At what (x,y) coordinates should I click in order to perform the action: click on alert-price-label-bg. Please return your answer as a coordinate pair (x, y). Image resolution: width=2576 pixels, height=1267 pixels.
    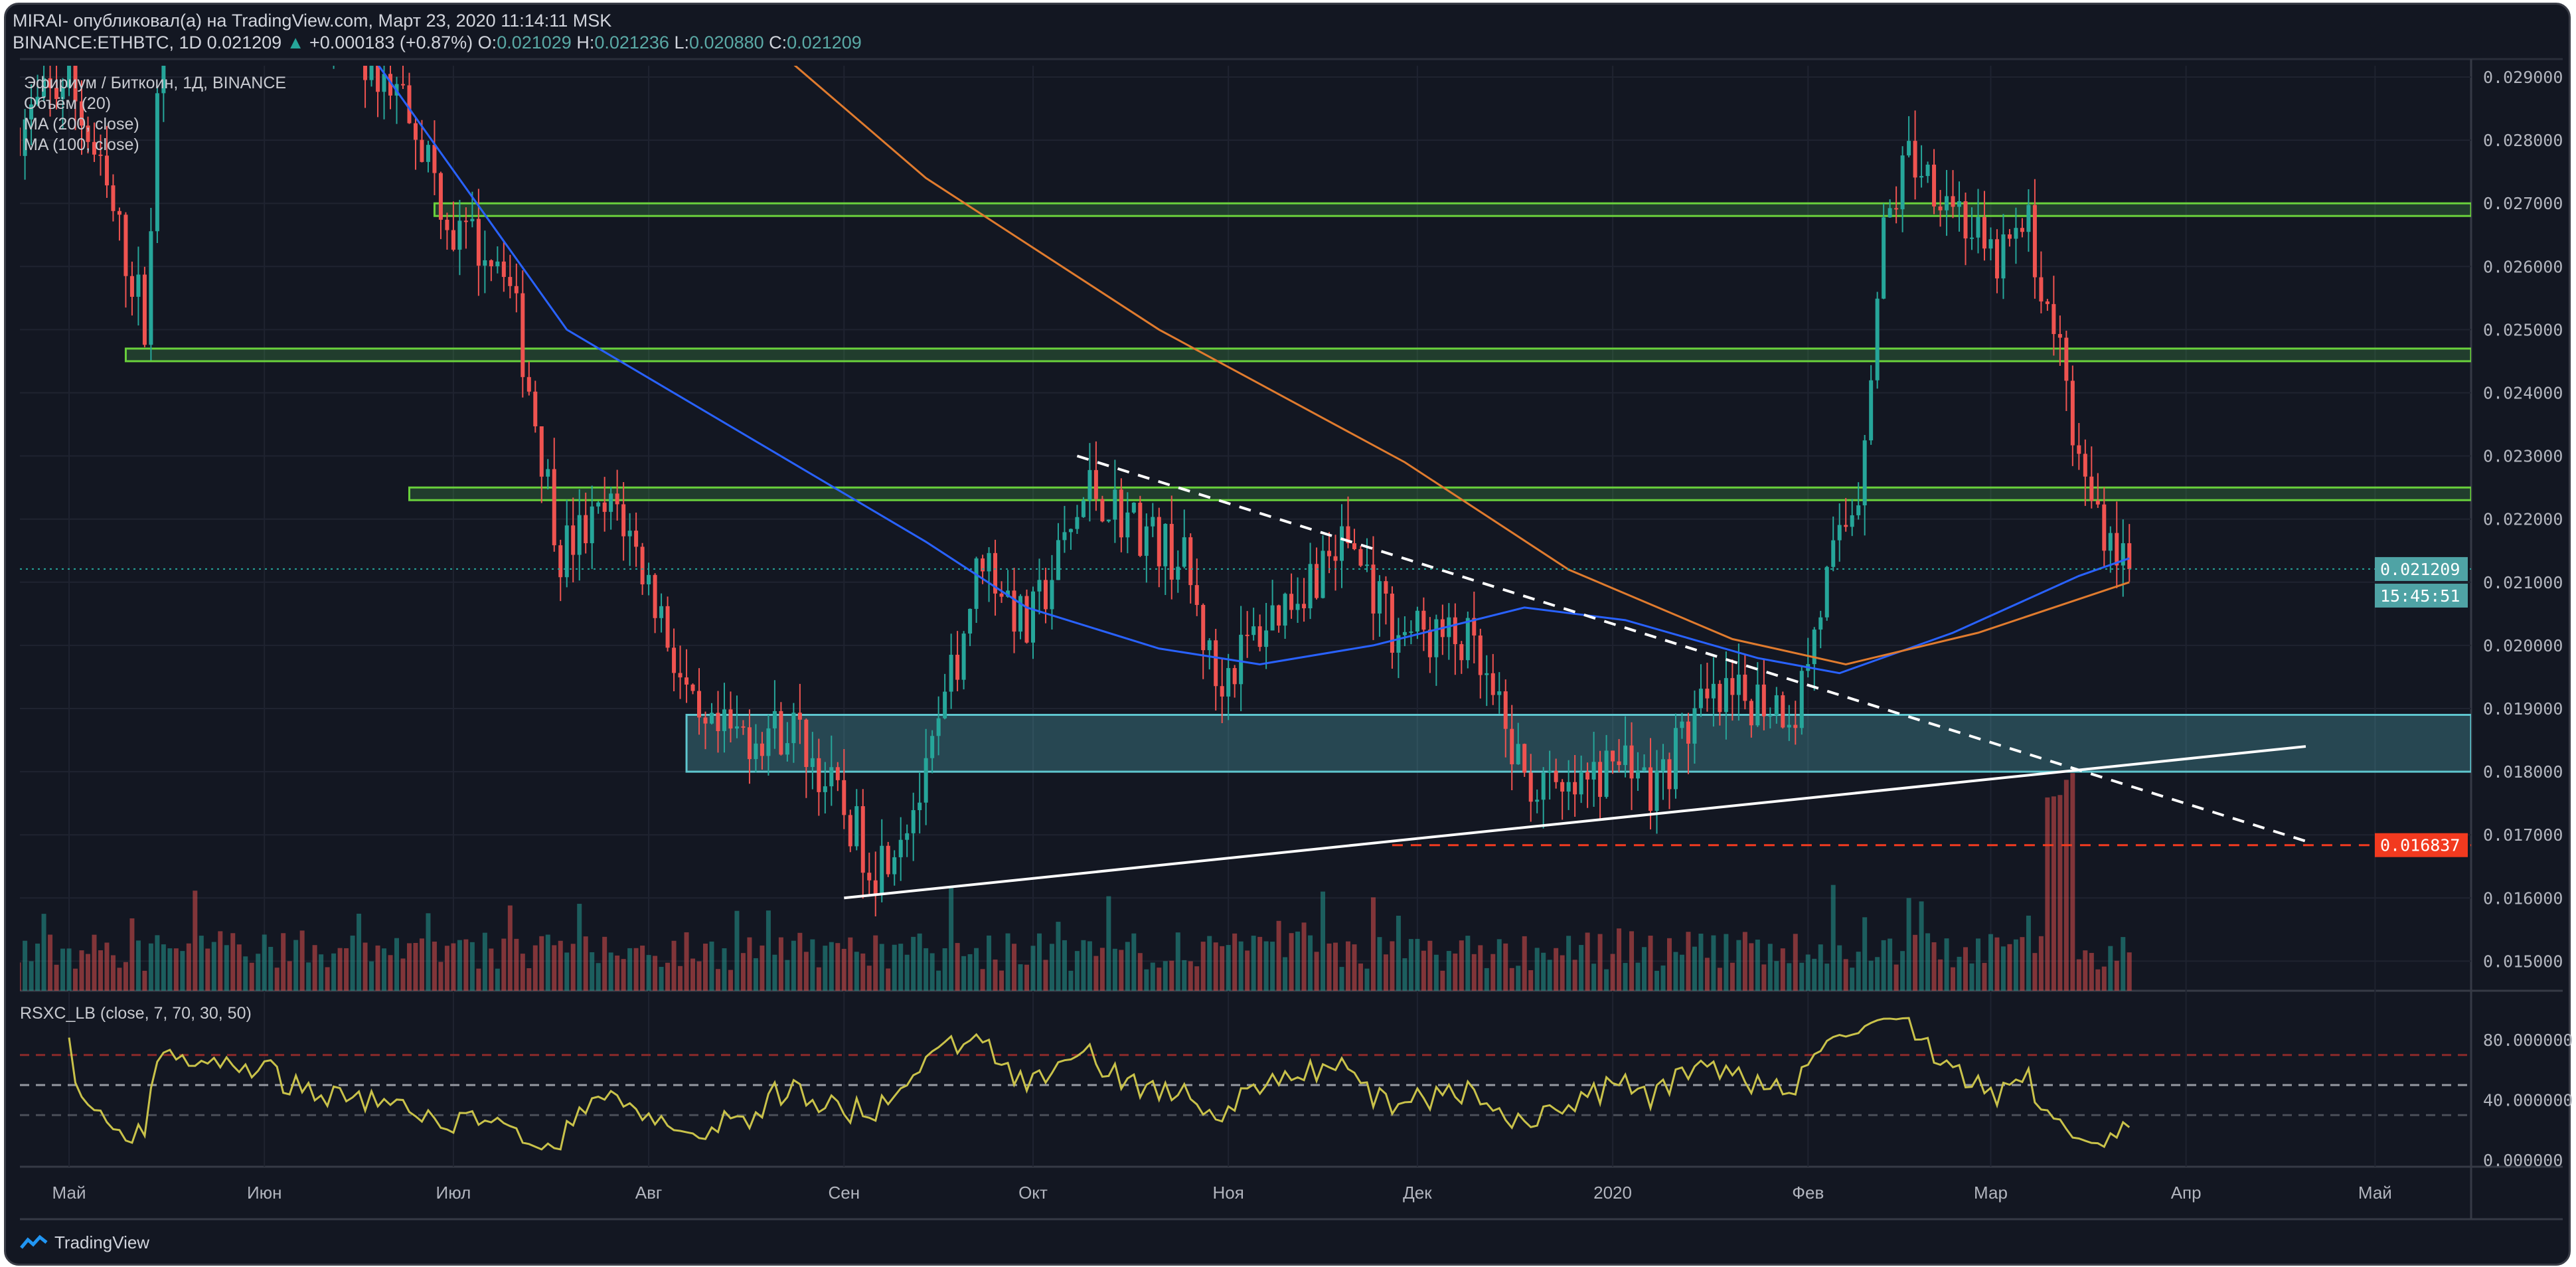
    Looking at the image, I should click on (2421, 845).